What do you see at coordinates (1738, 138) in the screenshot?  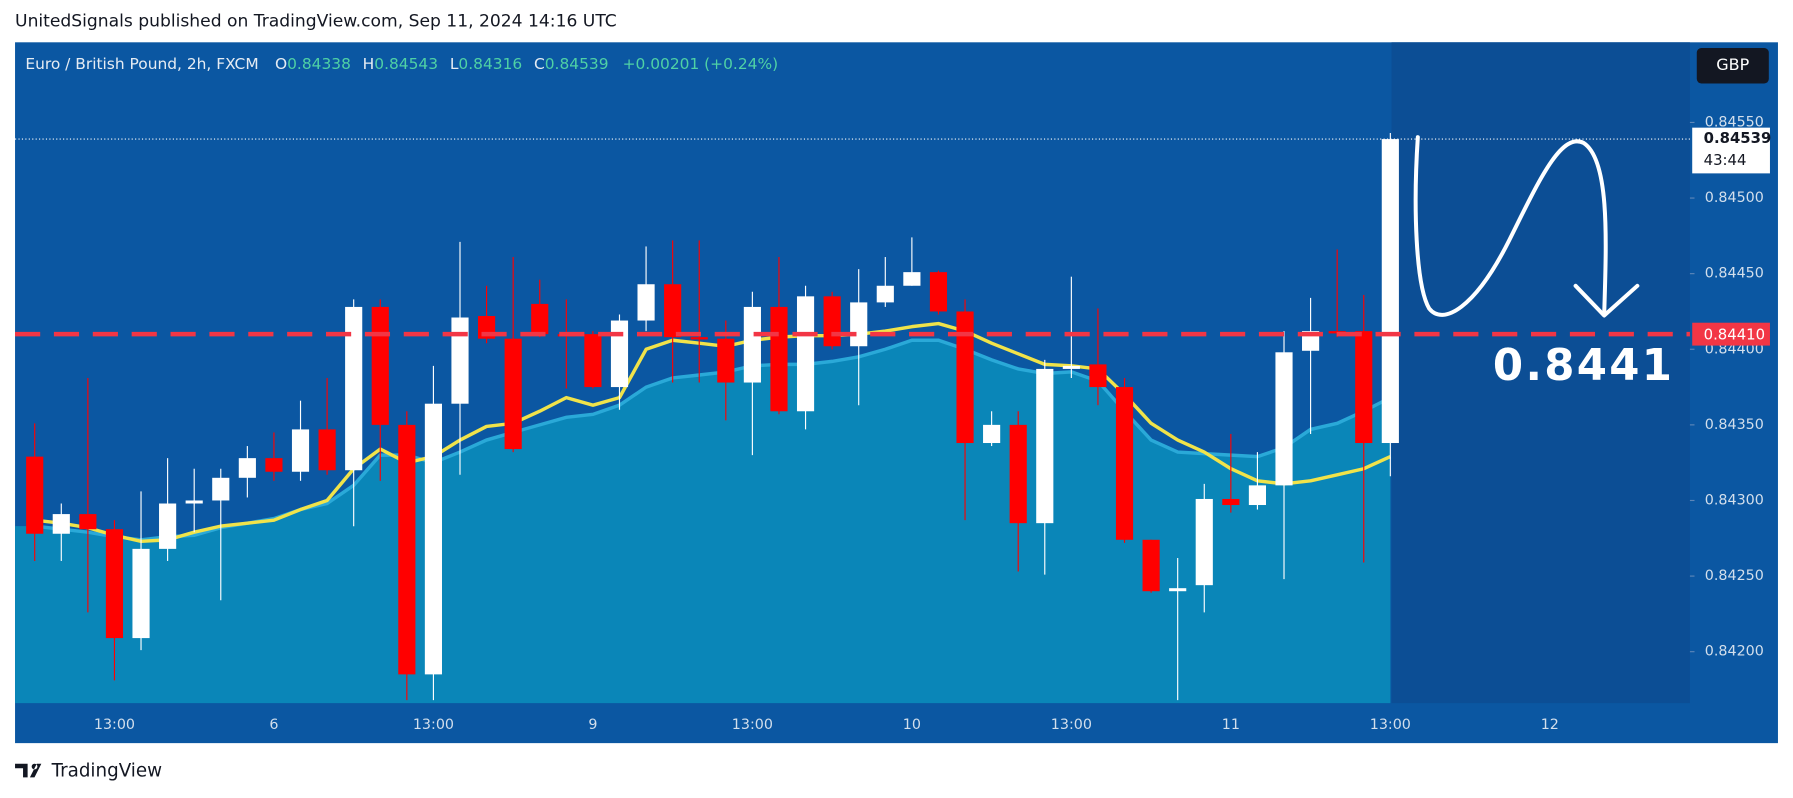 I see `last-price-label: 0.84539` at bounding box center [1738, 138].